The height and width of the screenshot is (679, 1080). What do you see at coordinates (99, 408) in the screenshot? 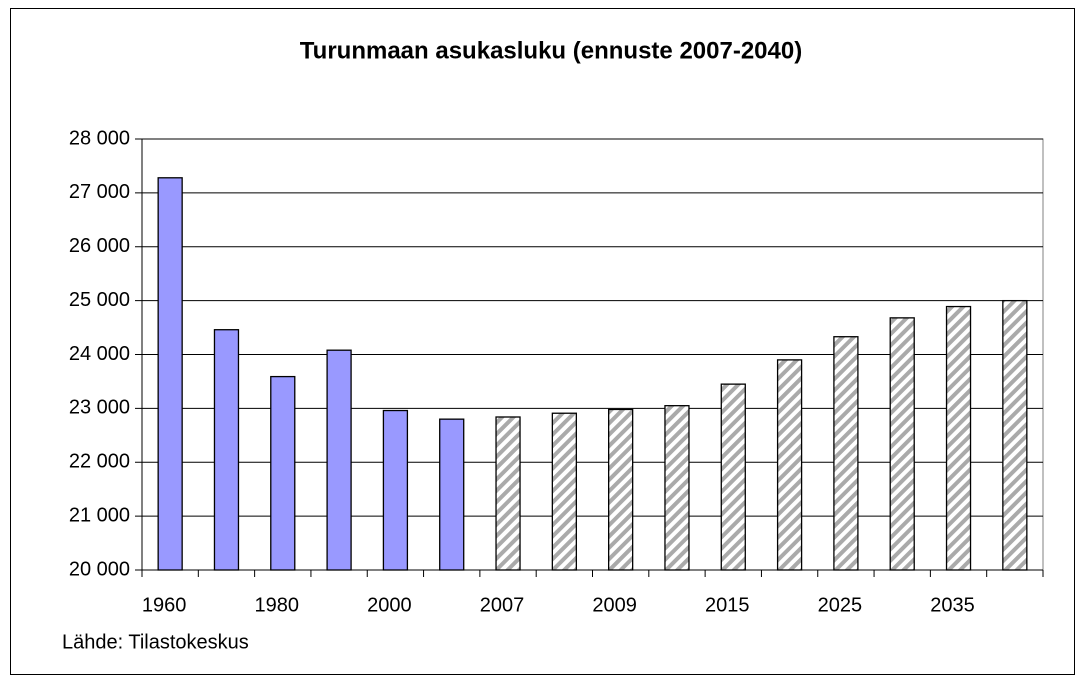
I see `y-tick-label: 23 000` at bounding box center [99, 408].